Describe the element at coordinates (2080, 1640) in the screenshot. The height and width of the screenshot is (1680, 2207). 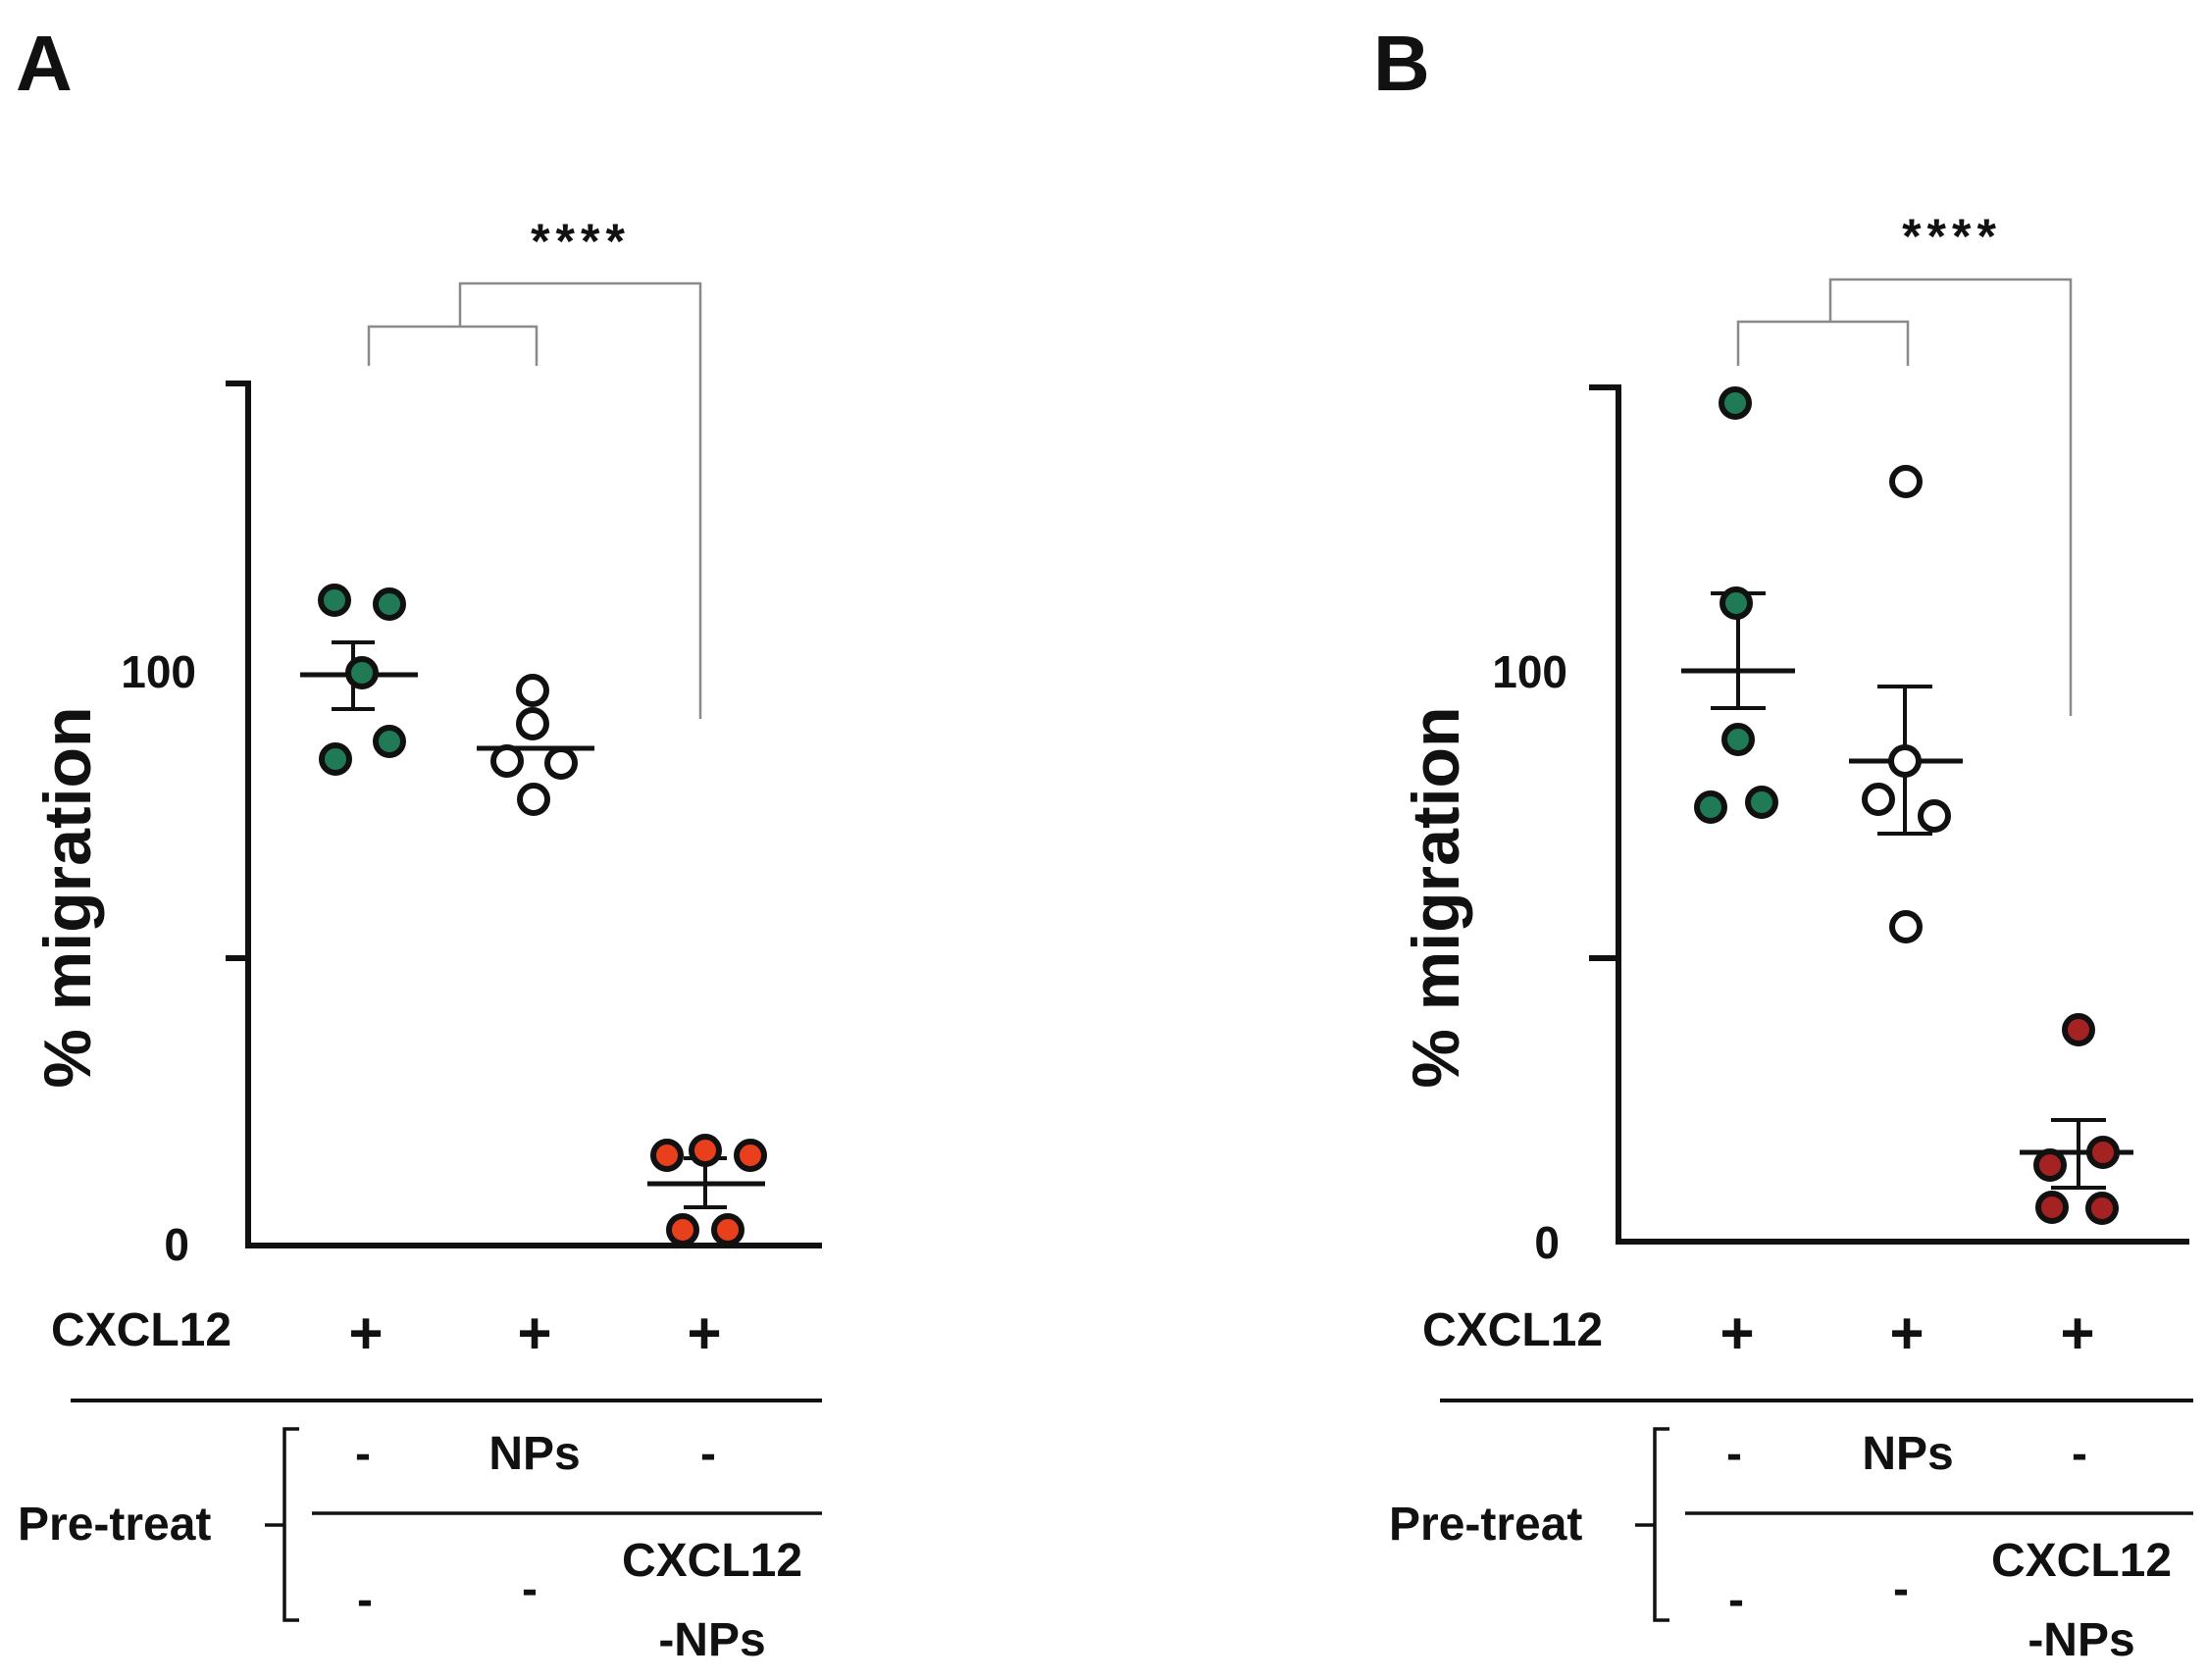
I see `pretreat-cell-b-2-3b: -NPs` at that location.